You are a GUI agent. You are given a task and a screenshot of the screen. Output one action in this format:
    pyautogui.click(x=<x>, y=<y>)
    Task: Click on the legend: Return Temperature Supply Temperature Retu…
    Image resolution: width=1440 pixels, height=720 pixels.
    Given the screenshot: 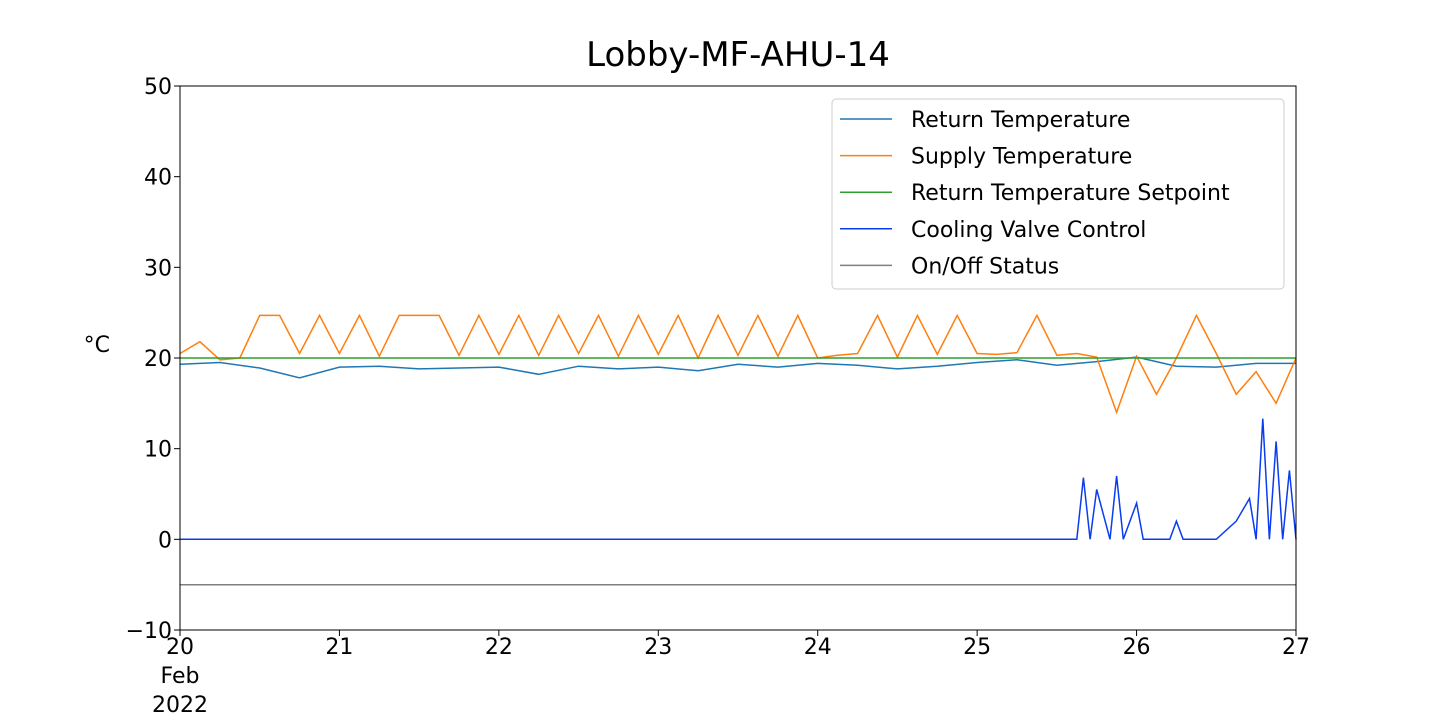 What is the action you would take?
    pyautogui.click(x=1058, y=194)
    